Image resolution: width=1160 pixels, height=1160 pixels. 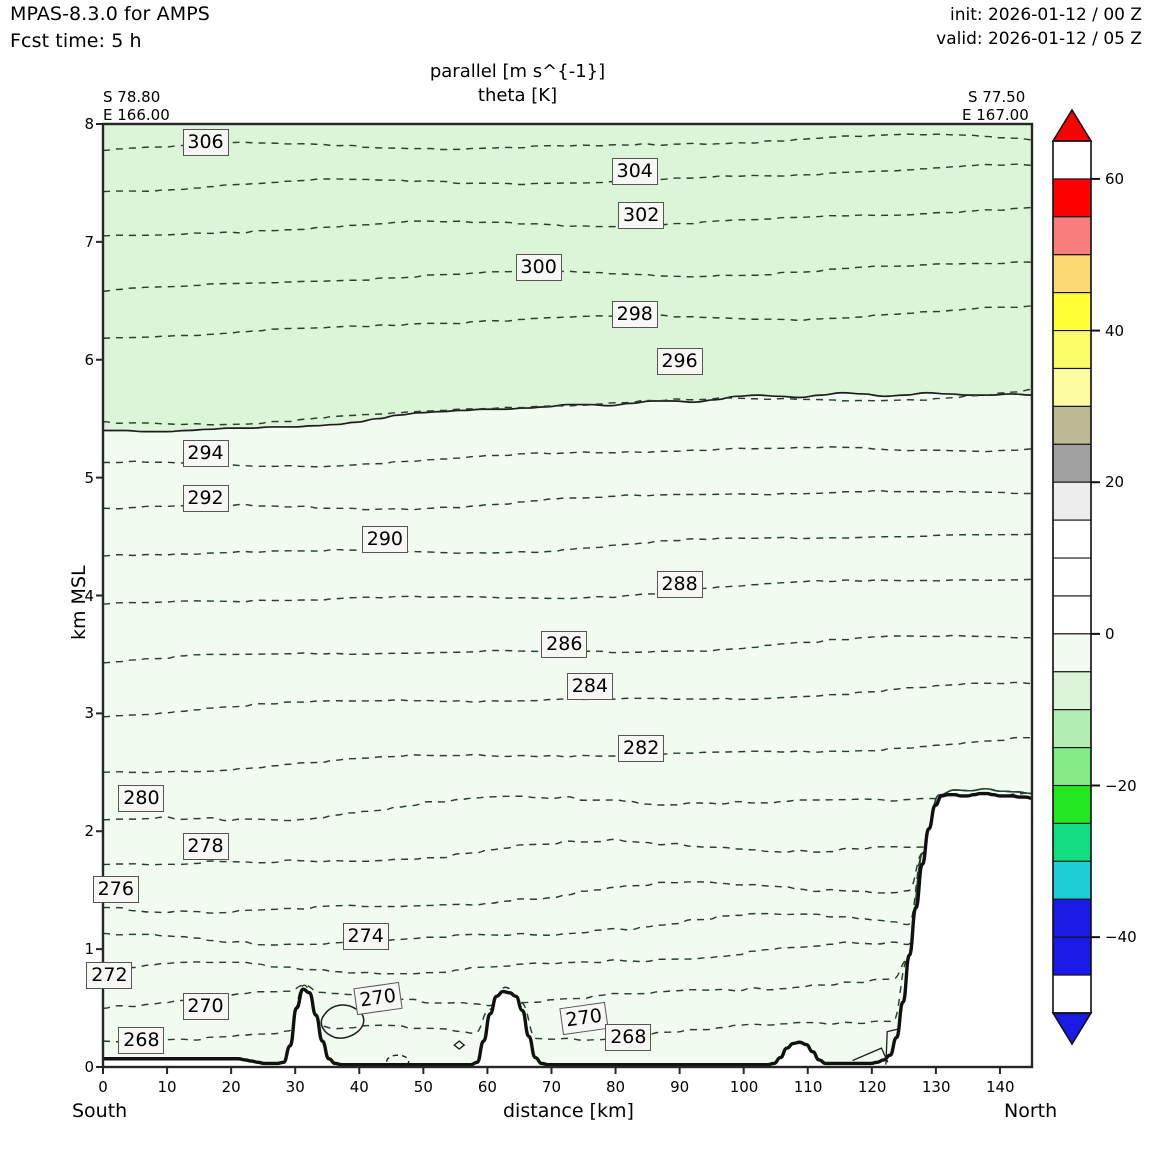 What do you see at coordinates (641, 215) in the screenshot?
I see `contour-label: 302` at bounding box center [641, 215].